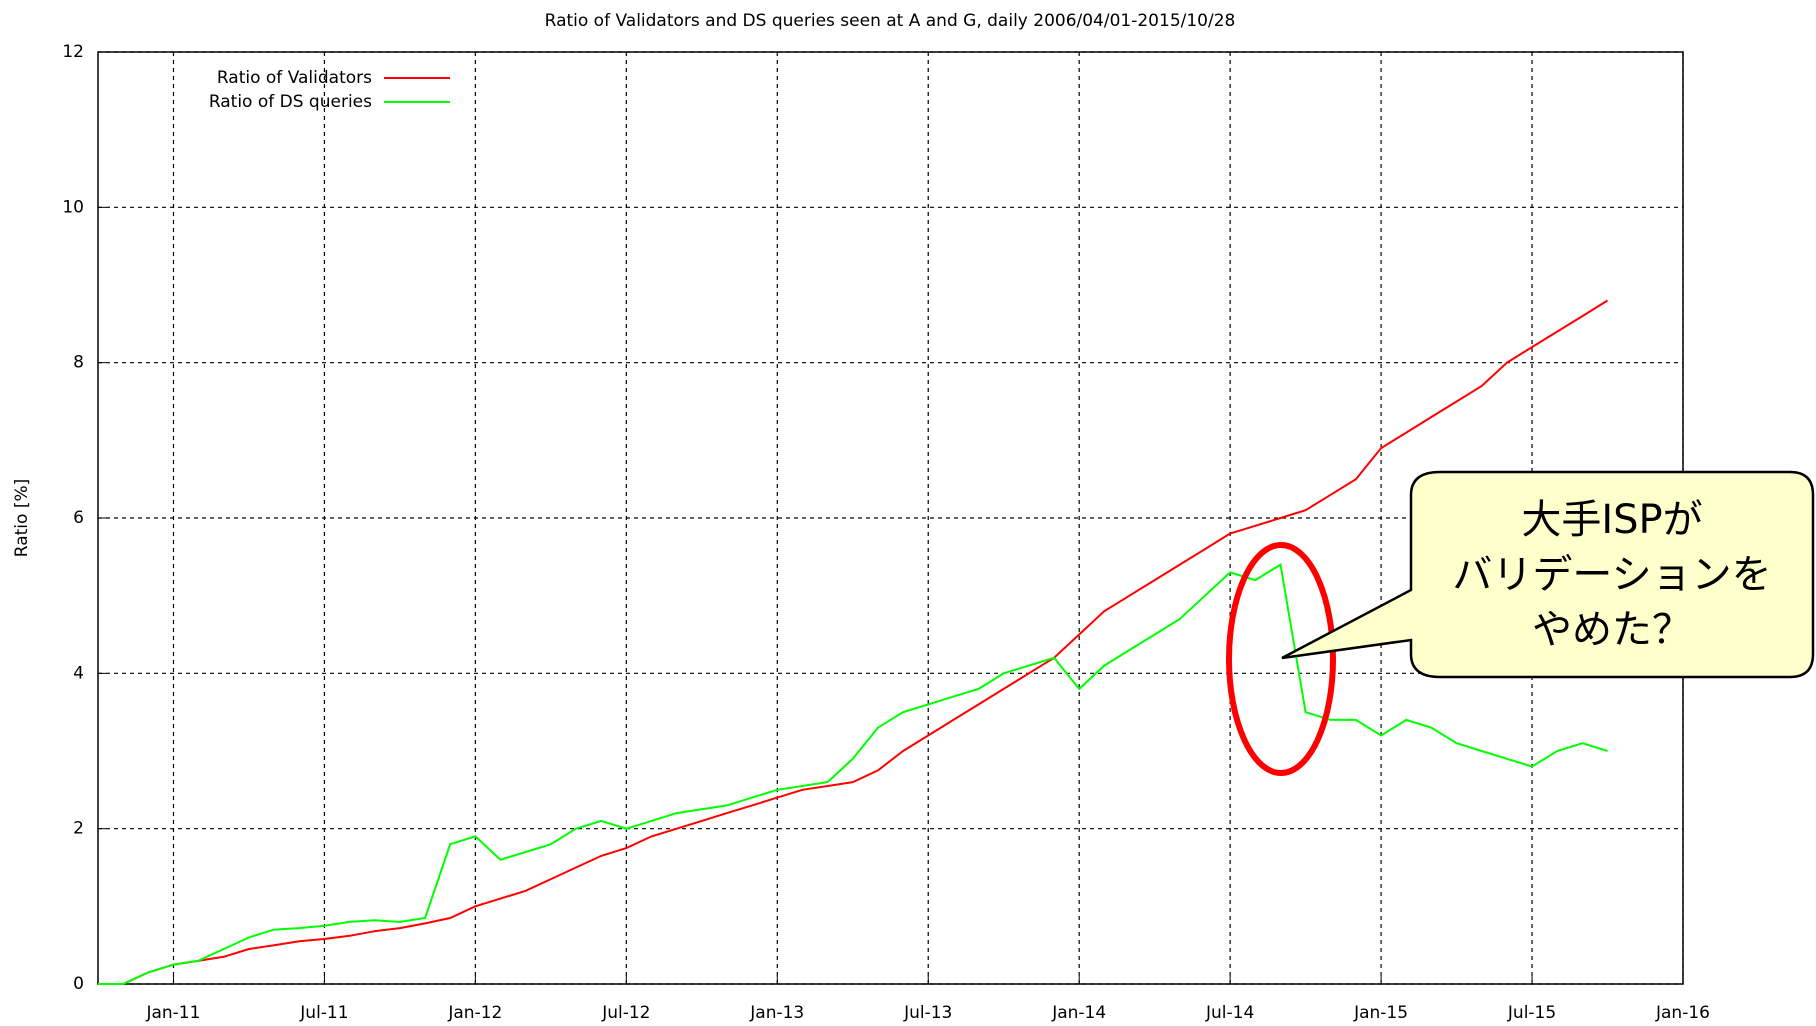 The image size is (1816, 1026). I want to click on x-tick-label: Jul-12, so click(625, 1012).